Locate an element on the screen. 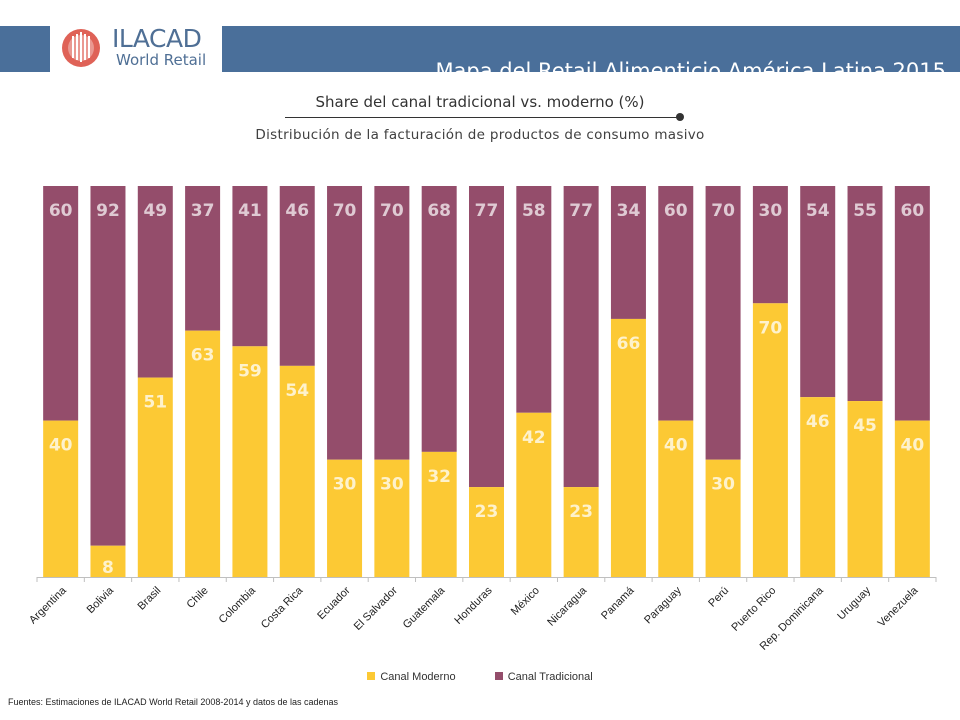  x-tick-label: Perú is located at coordinates (718, 597).